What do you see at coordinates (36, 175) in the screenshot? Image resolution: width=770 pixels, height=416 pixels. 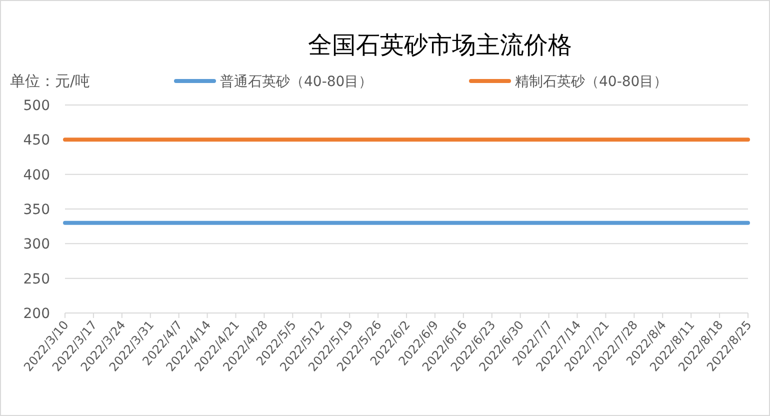 I see `y-tick-label: 400` at bounding box center [36, 175].